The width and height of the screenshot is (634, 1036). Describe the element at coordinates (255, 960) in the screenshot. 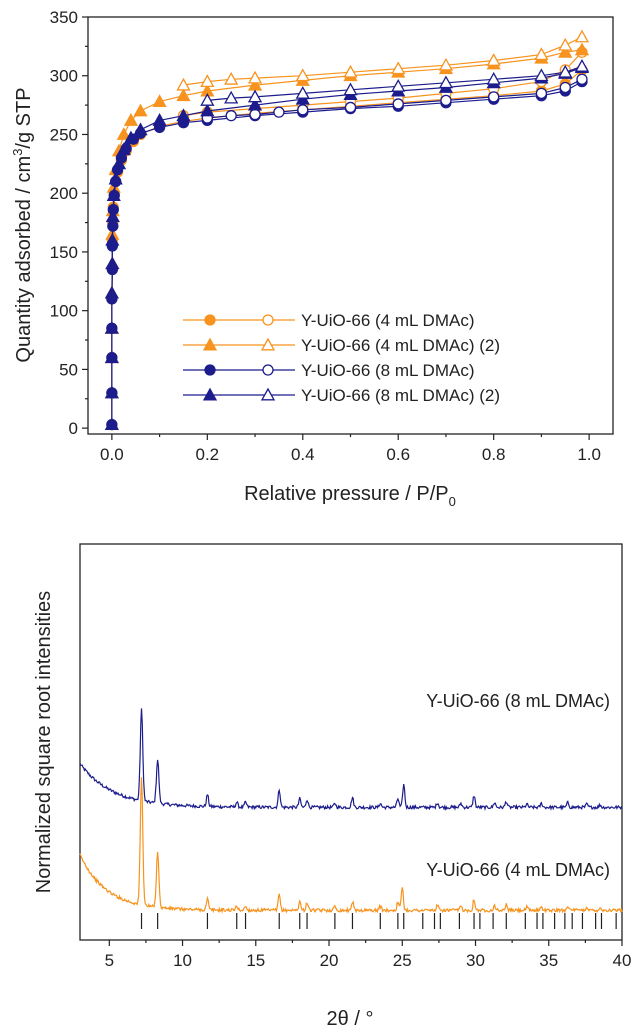

I see `xrd-x-tick-label: 15` at that location.